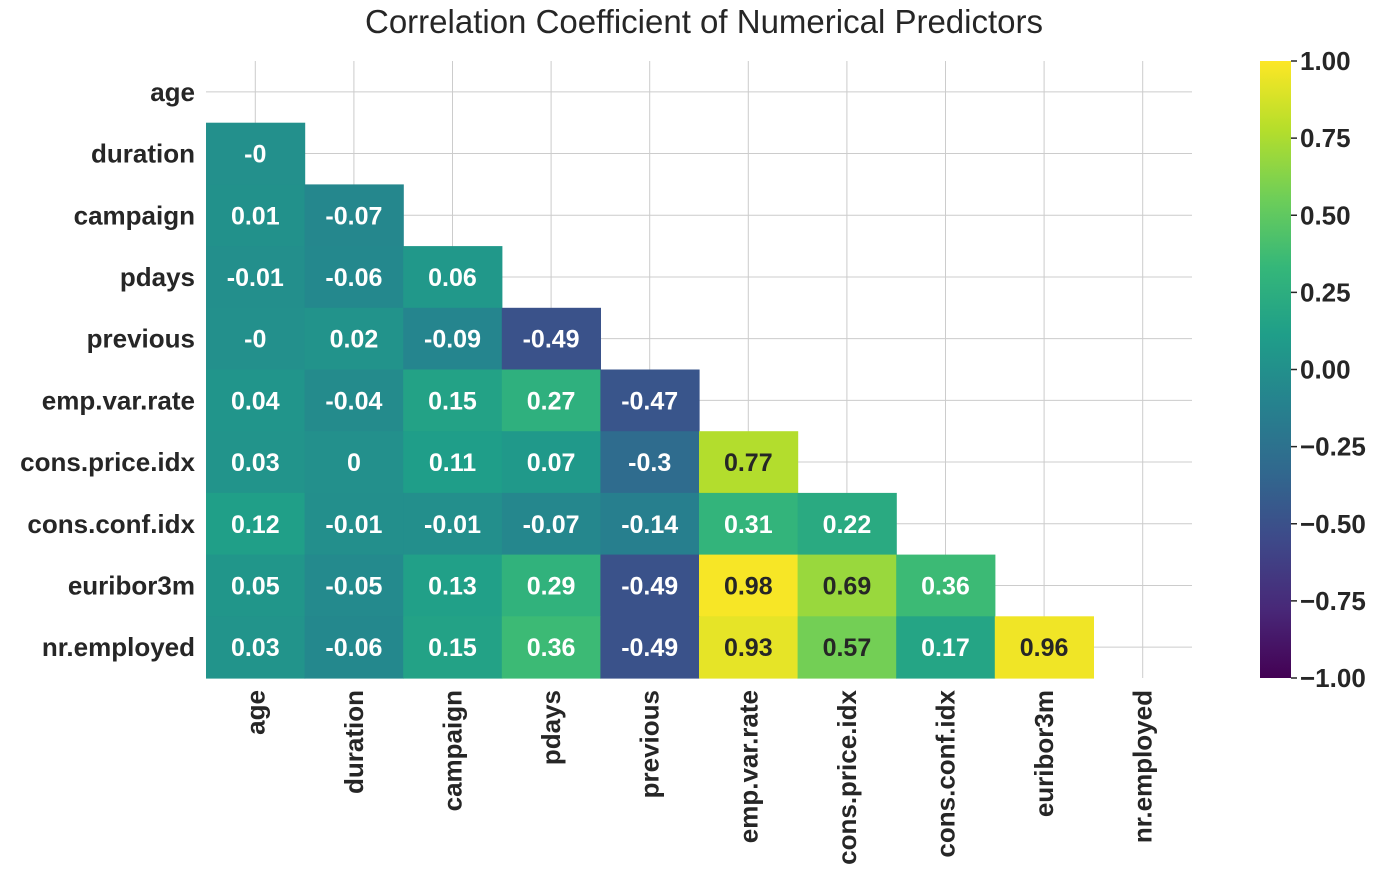  What do you see at coordinates (946, 773) in the screenshot?
I see `column-tick-label: cons.conf.idx` at bounding box center [946, 773].